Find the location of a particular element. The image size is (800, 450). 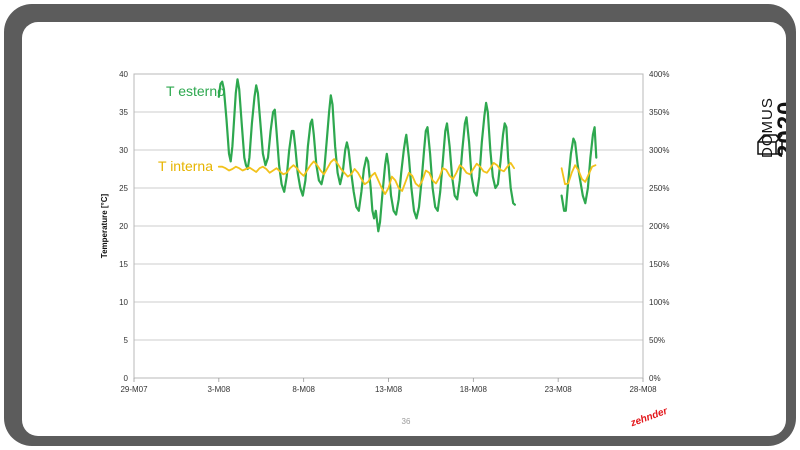

series-label-t-esterno: T esterno is located at coordinates (195, 91).